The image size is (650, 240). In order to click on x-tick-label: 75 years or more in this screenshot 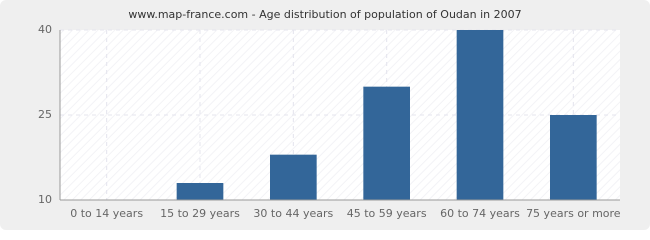, I will do `click(573, 213)`.